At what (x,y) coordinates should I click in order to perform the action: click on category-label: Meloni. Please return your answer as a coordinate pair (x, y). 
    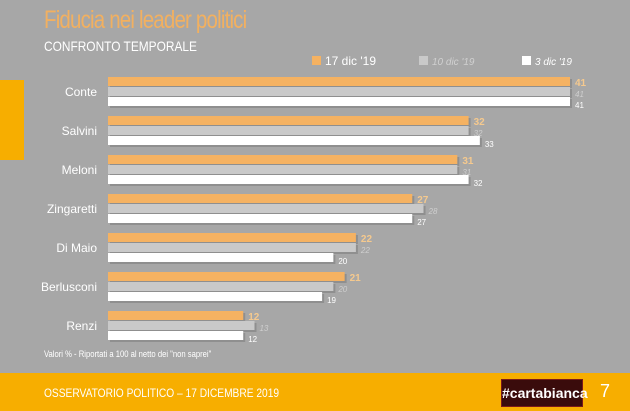
    Looking at the image, I should click on (79, 170).